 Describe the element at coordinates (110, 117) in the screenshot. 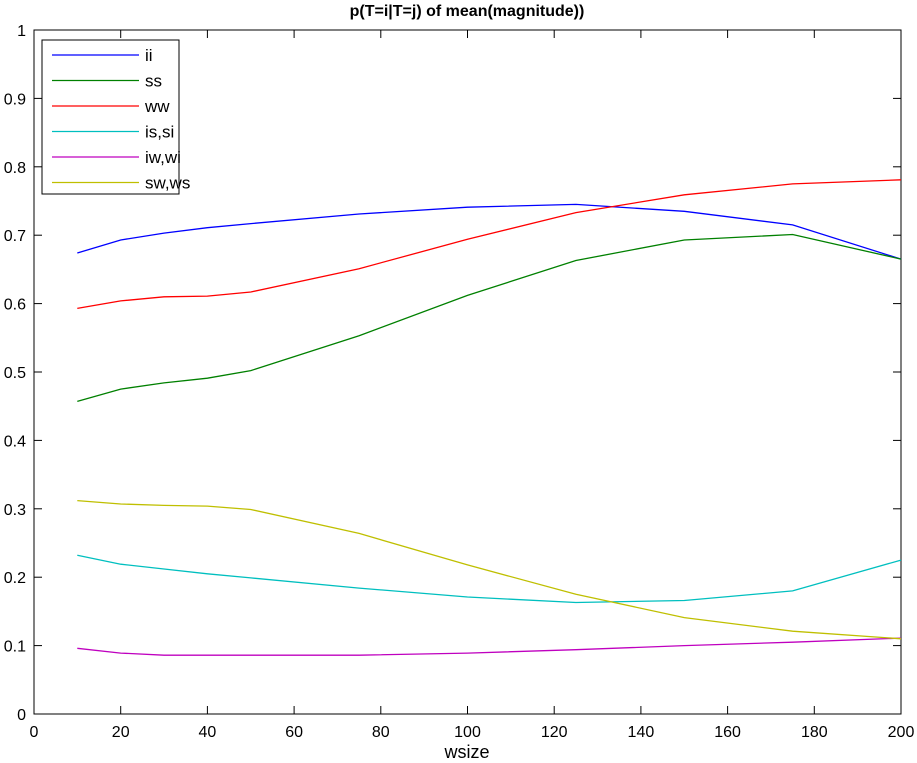

I see `legend-box` at that location.